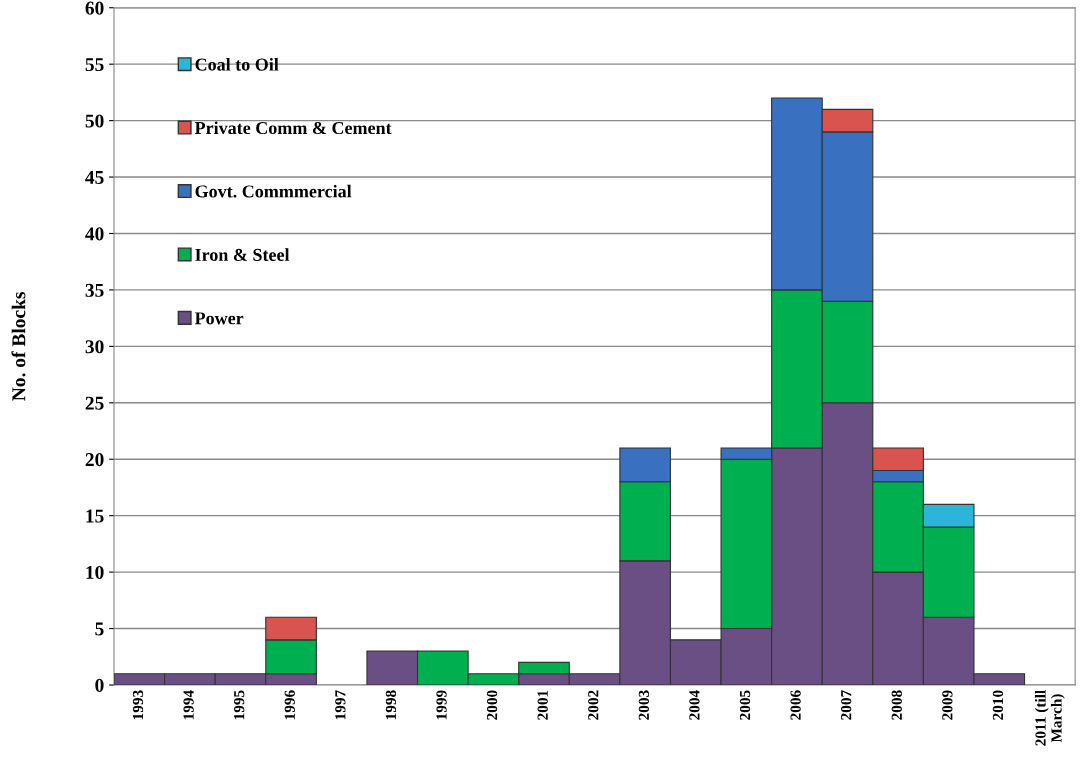  What do you see at coordinates (340, 705) in the screenshot?
I see `x-tick-label: 1997` at bounding box center [340, 705].